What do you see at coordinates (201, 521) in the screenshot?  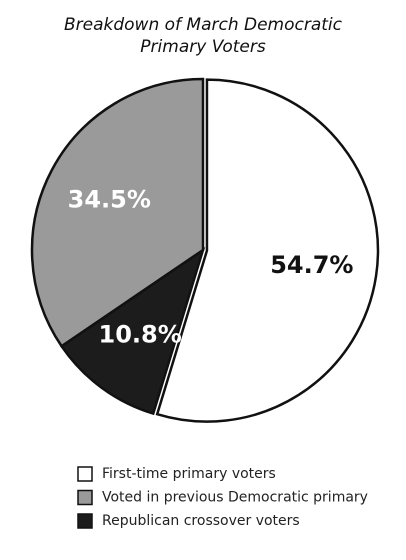 I see `legend-label: Republican crossover voters` at bounding box center [201, 521].